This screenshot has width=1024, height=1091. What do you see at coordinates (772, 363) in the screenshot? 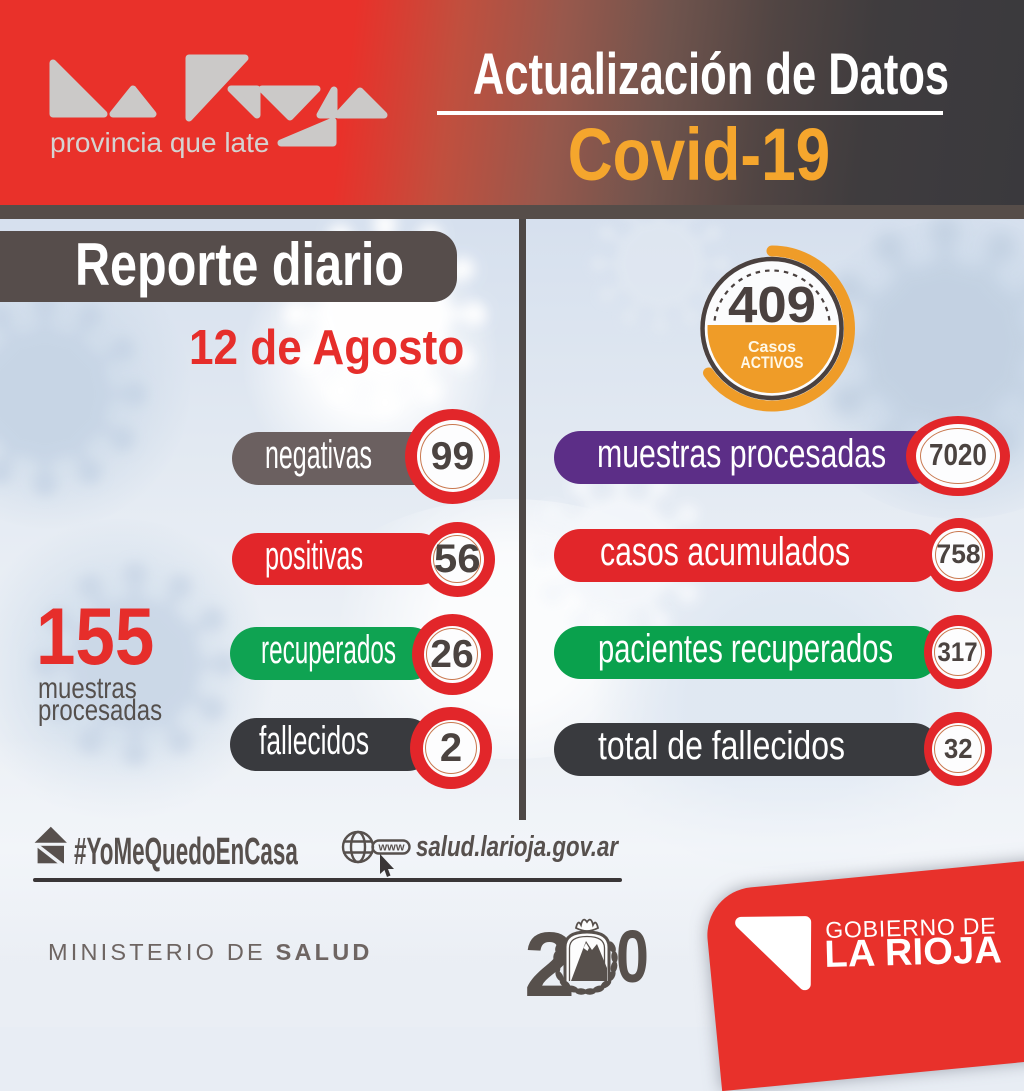
I see `svg-text: ACTIVOS` at bounding box center [772, 363].